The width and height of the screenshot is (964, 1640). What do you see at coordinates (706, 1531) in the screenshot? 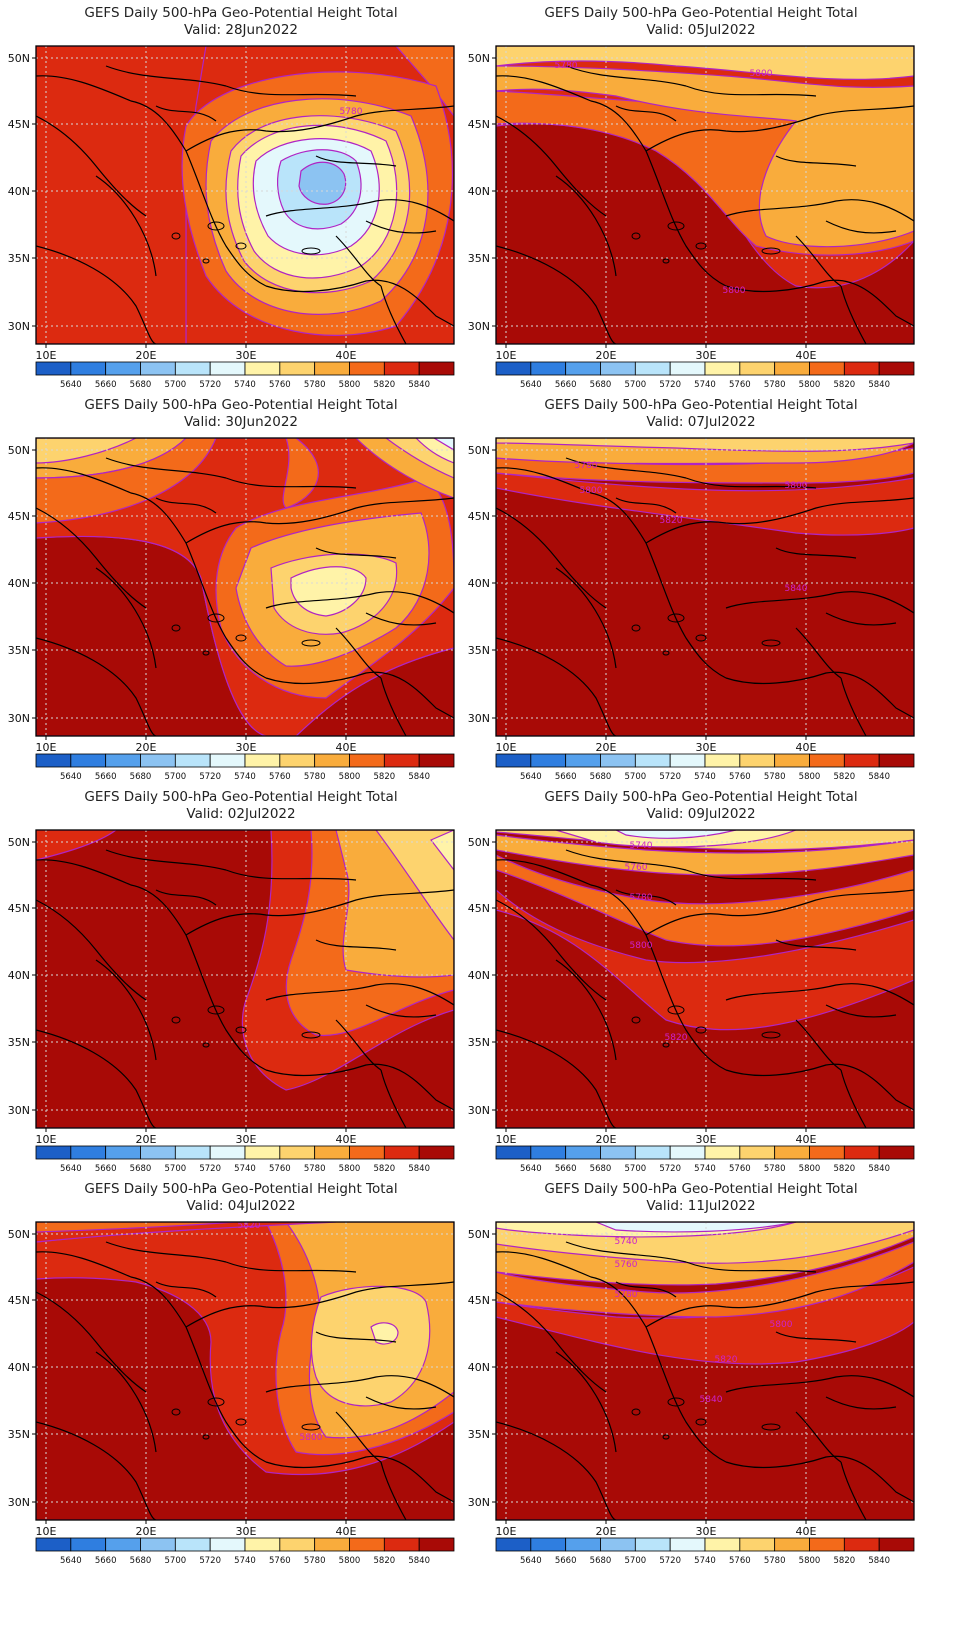
I see `lon-tick-label: 30E` at bounding box center [706, 1531].